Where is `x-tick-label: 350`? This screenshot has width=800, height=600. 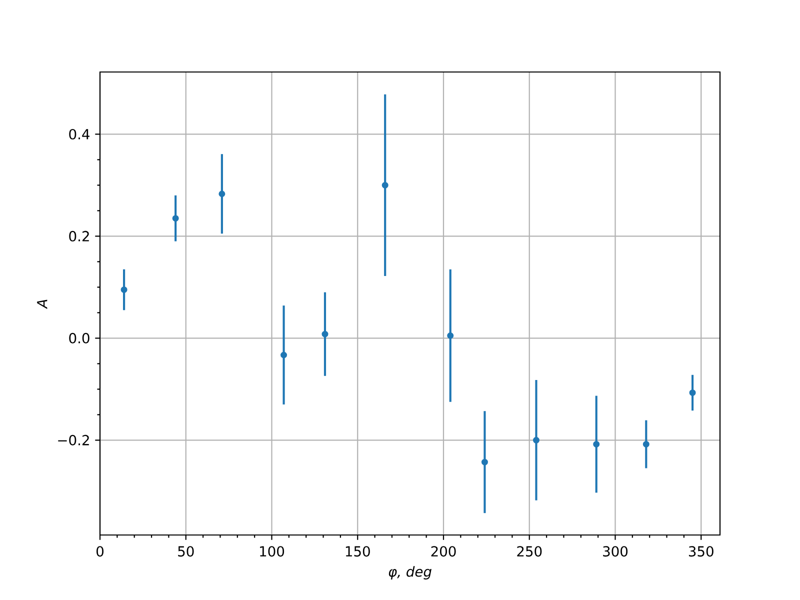 x-tick-label: 350 is located at coordinates (701, 551).